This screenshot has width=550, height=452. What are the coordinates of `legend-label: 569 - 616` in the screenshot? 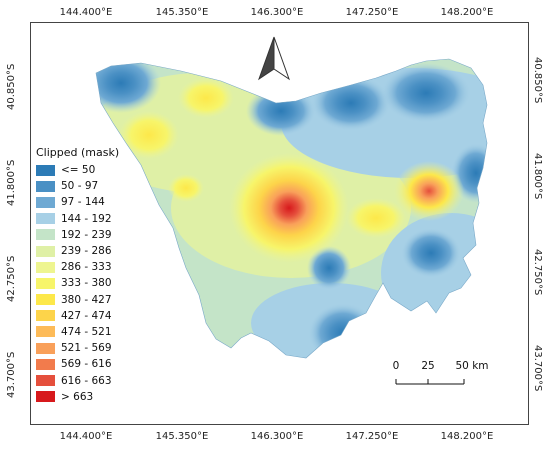 It's located at (86, 364).